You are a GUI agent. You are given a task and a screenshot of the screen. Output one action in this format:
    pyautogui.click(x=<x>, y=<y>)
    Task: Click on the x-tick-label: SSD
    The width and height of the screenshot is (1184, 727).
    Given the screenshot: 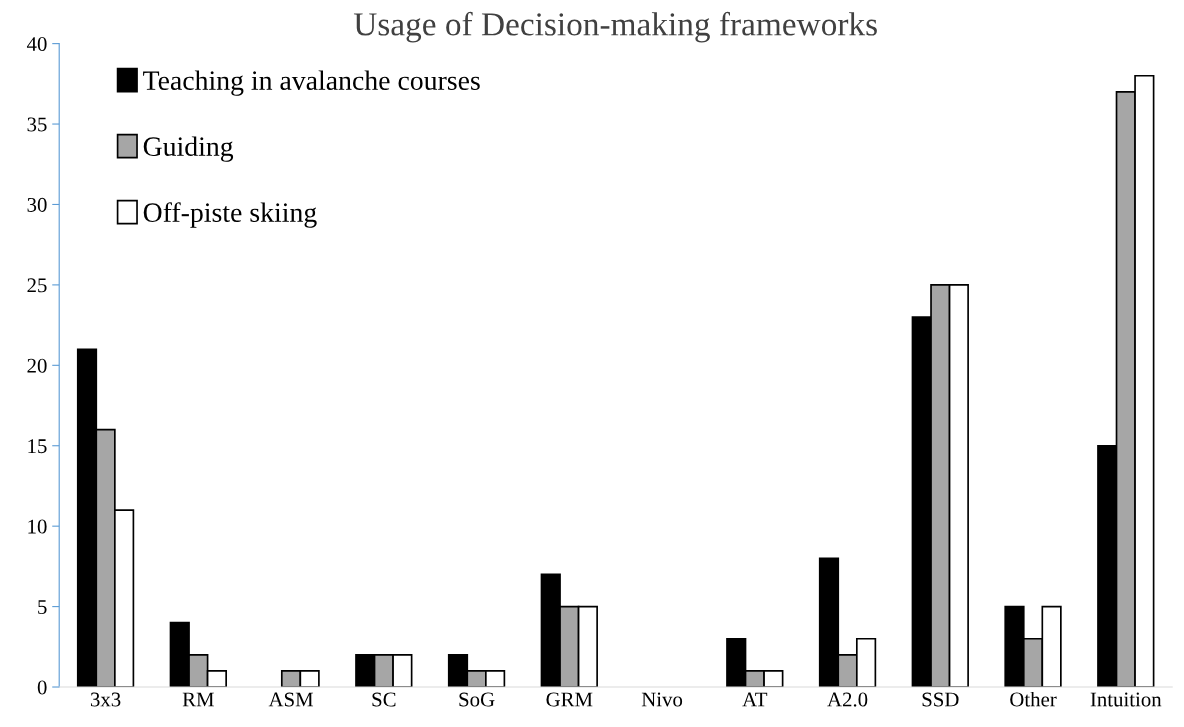 What is the action you would take?
    pyautogui.click(x=940, y=699)
    